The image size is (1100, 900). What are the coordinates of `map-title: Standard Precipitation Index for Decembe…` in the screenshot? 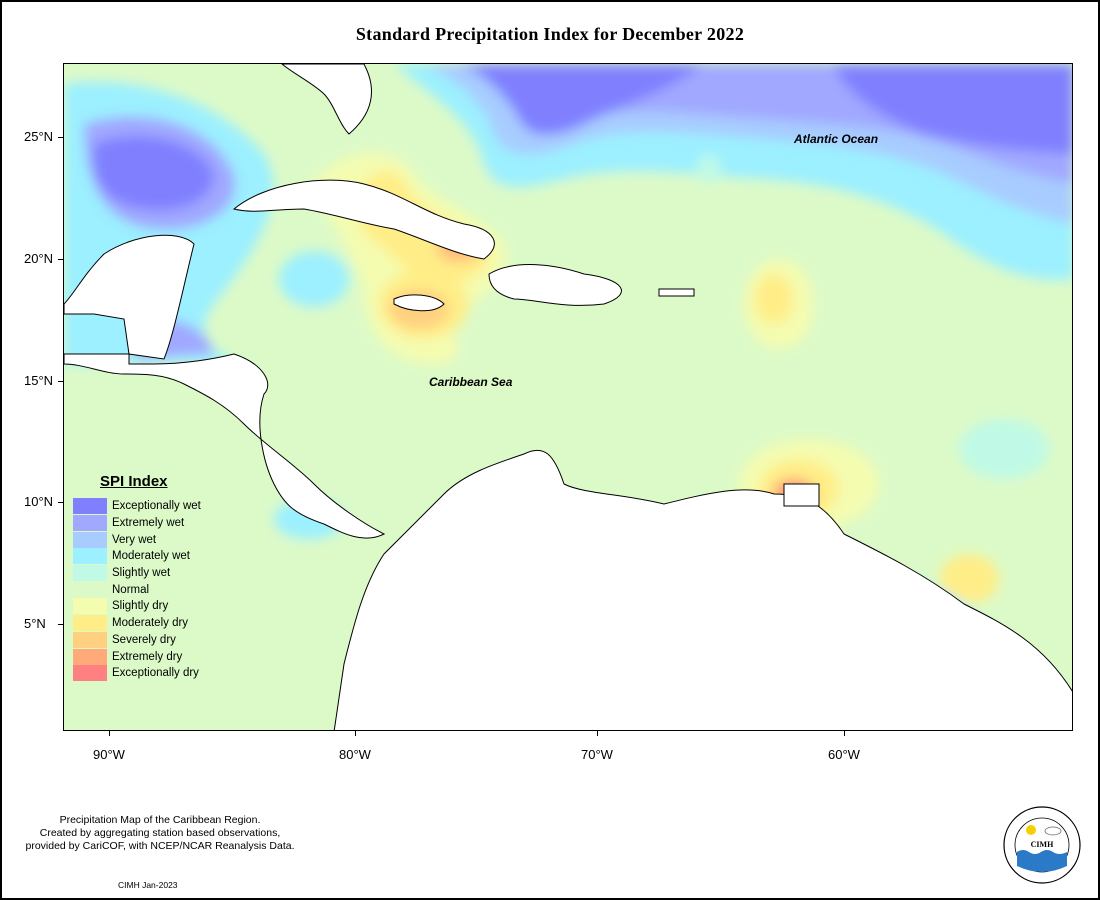 It's located at (550, 34).